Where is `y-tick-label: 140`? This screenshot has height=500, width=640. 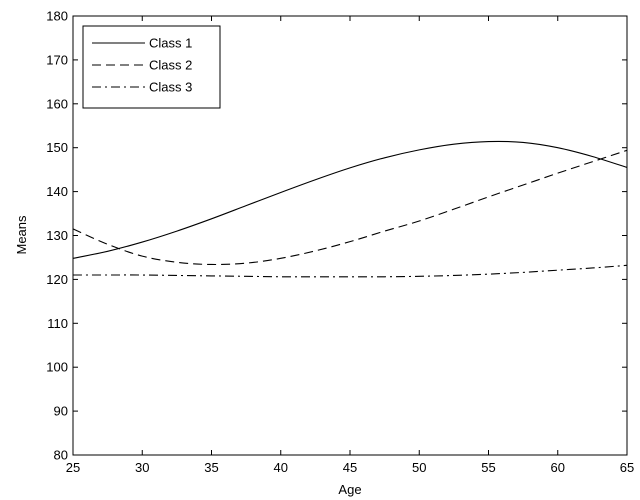
y-tick-label: 140 is located at coordinates (57, 191).